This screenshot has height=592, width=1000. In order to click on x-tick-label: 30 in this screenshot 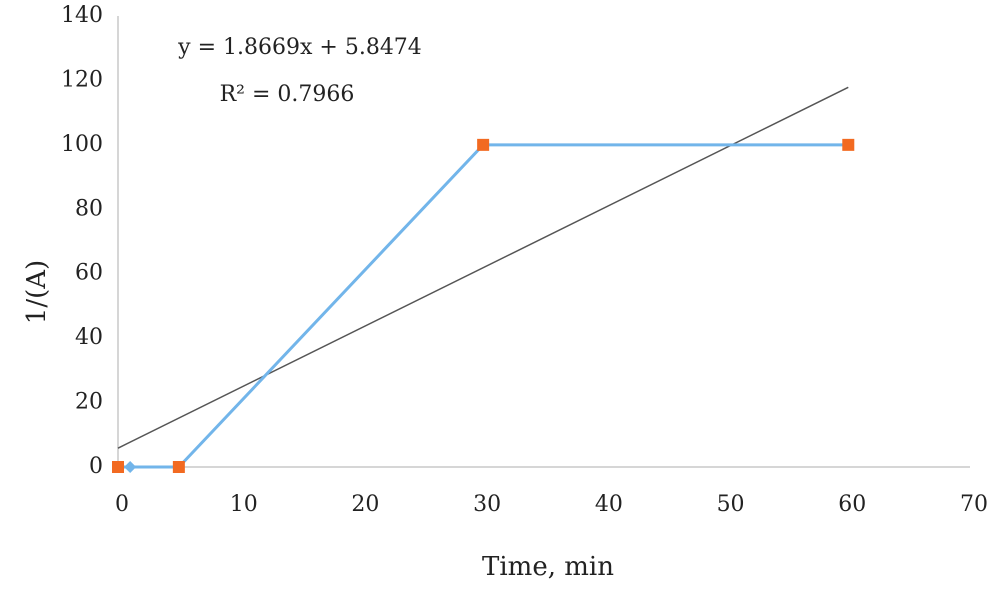, I will do `click(487, 504)`.